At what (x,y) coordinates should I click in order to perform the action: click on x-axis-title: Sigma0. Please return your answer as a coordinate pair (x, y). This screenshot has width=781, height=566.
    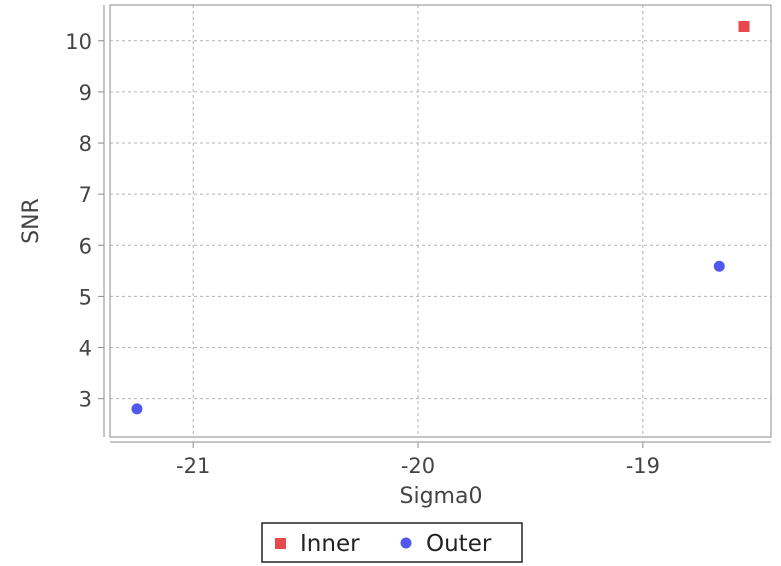
    Looking at the image, I should click on (441, 496).